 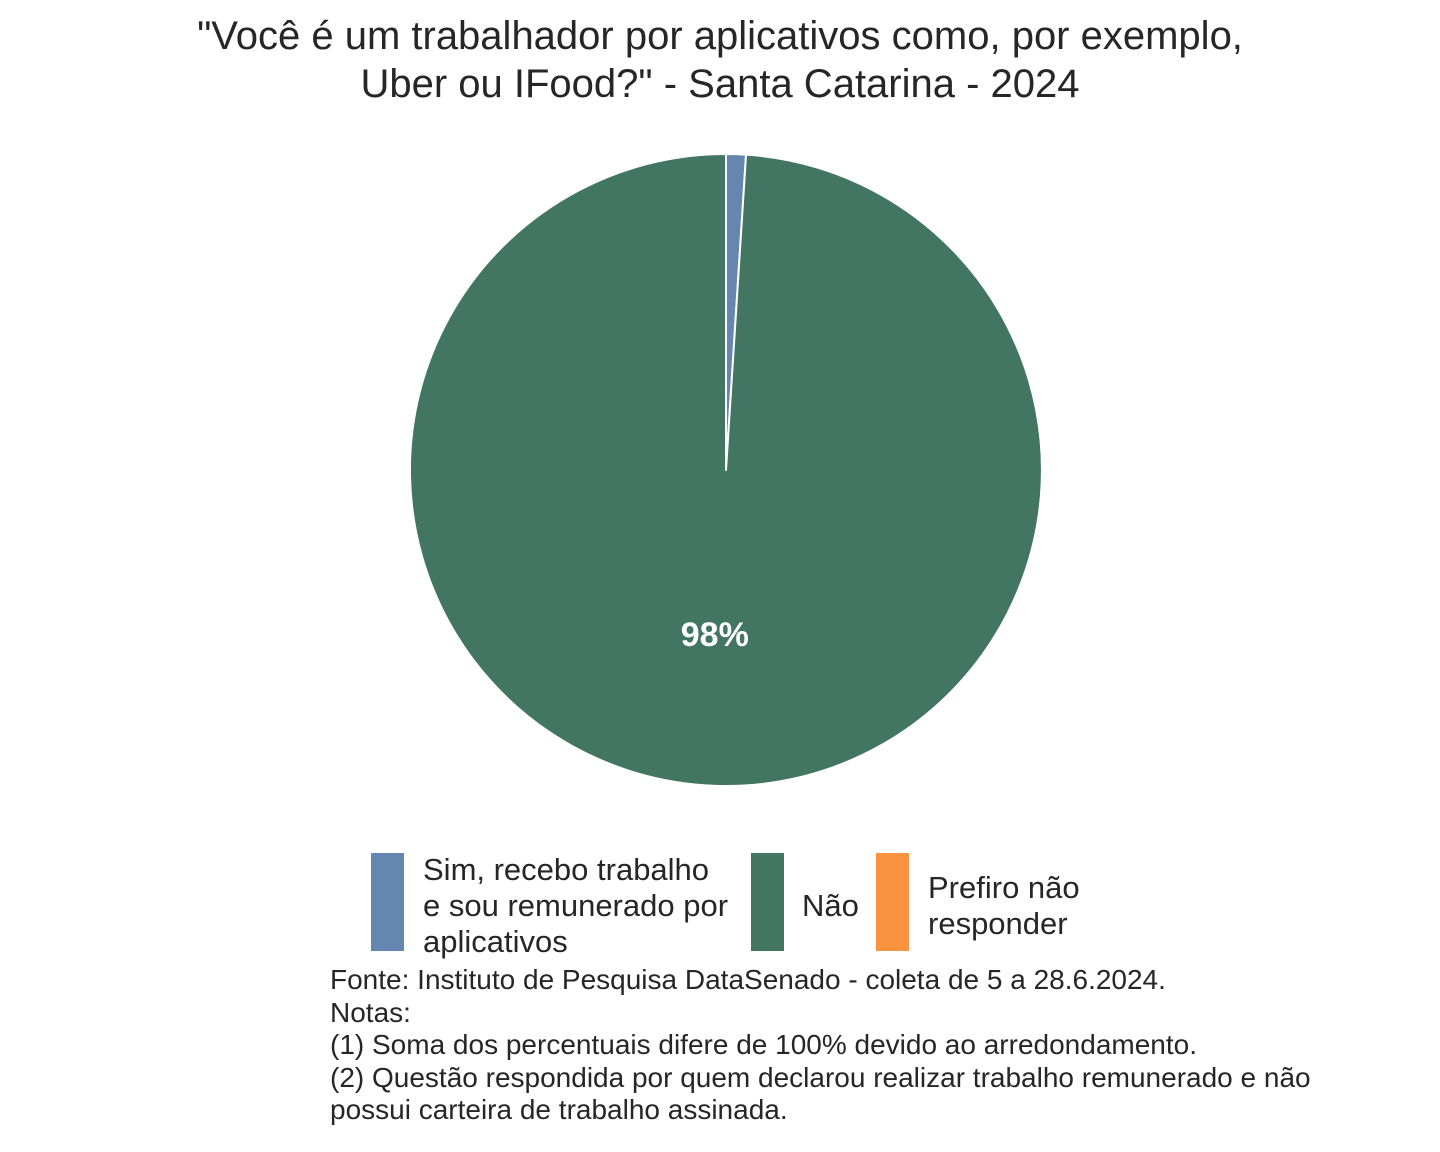 I want to click on legend-label-prefiro: Prefiro não responder, so click(x=1004, y=906).